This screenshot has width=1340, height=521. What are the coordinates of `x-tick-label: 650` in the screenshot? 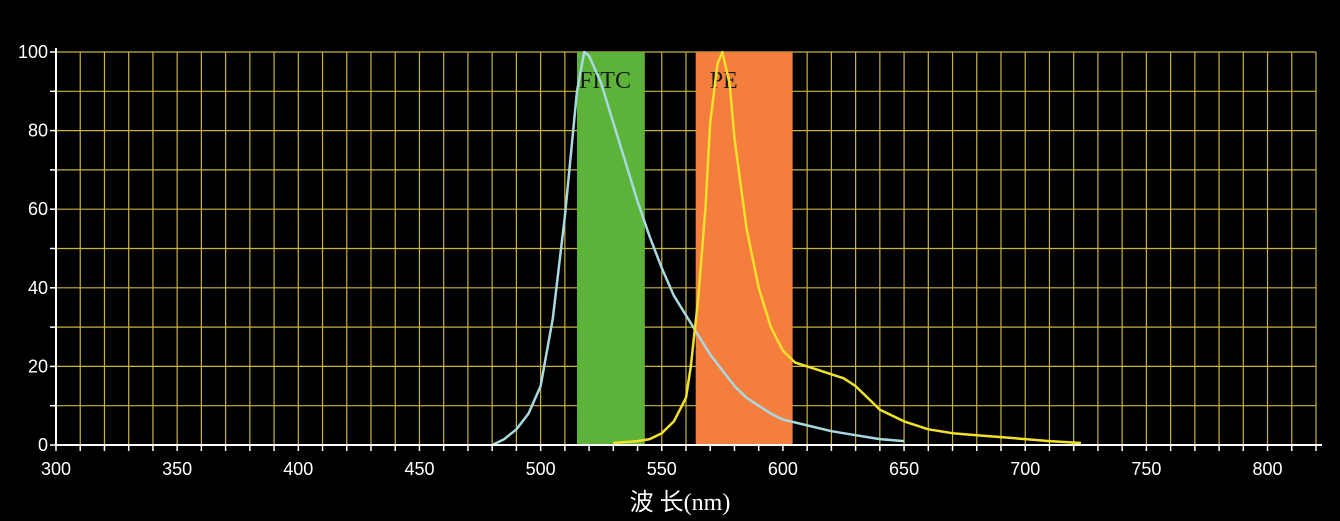 It's located at (904, 469).